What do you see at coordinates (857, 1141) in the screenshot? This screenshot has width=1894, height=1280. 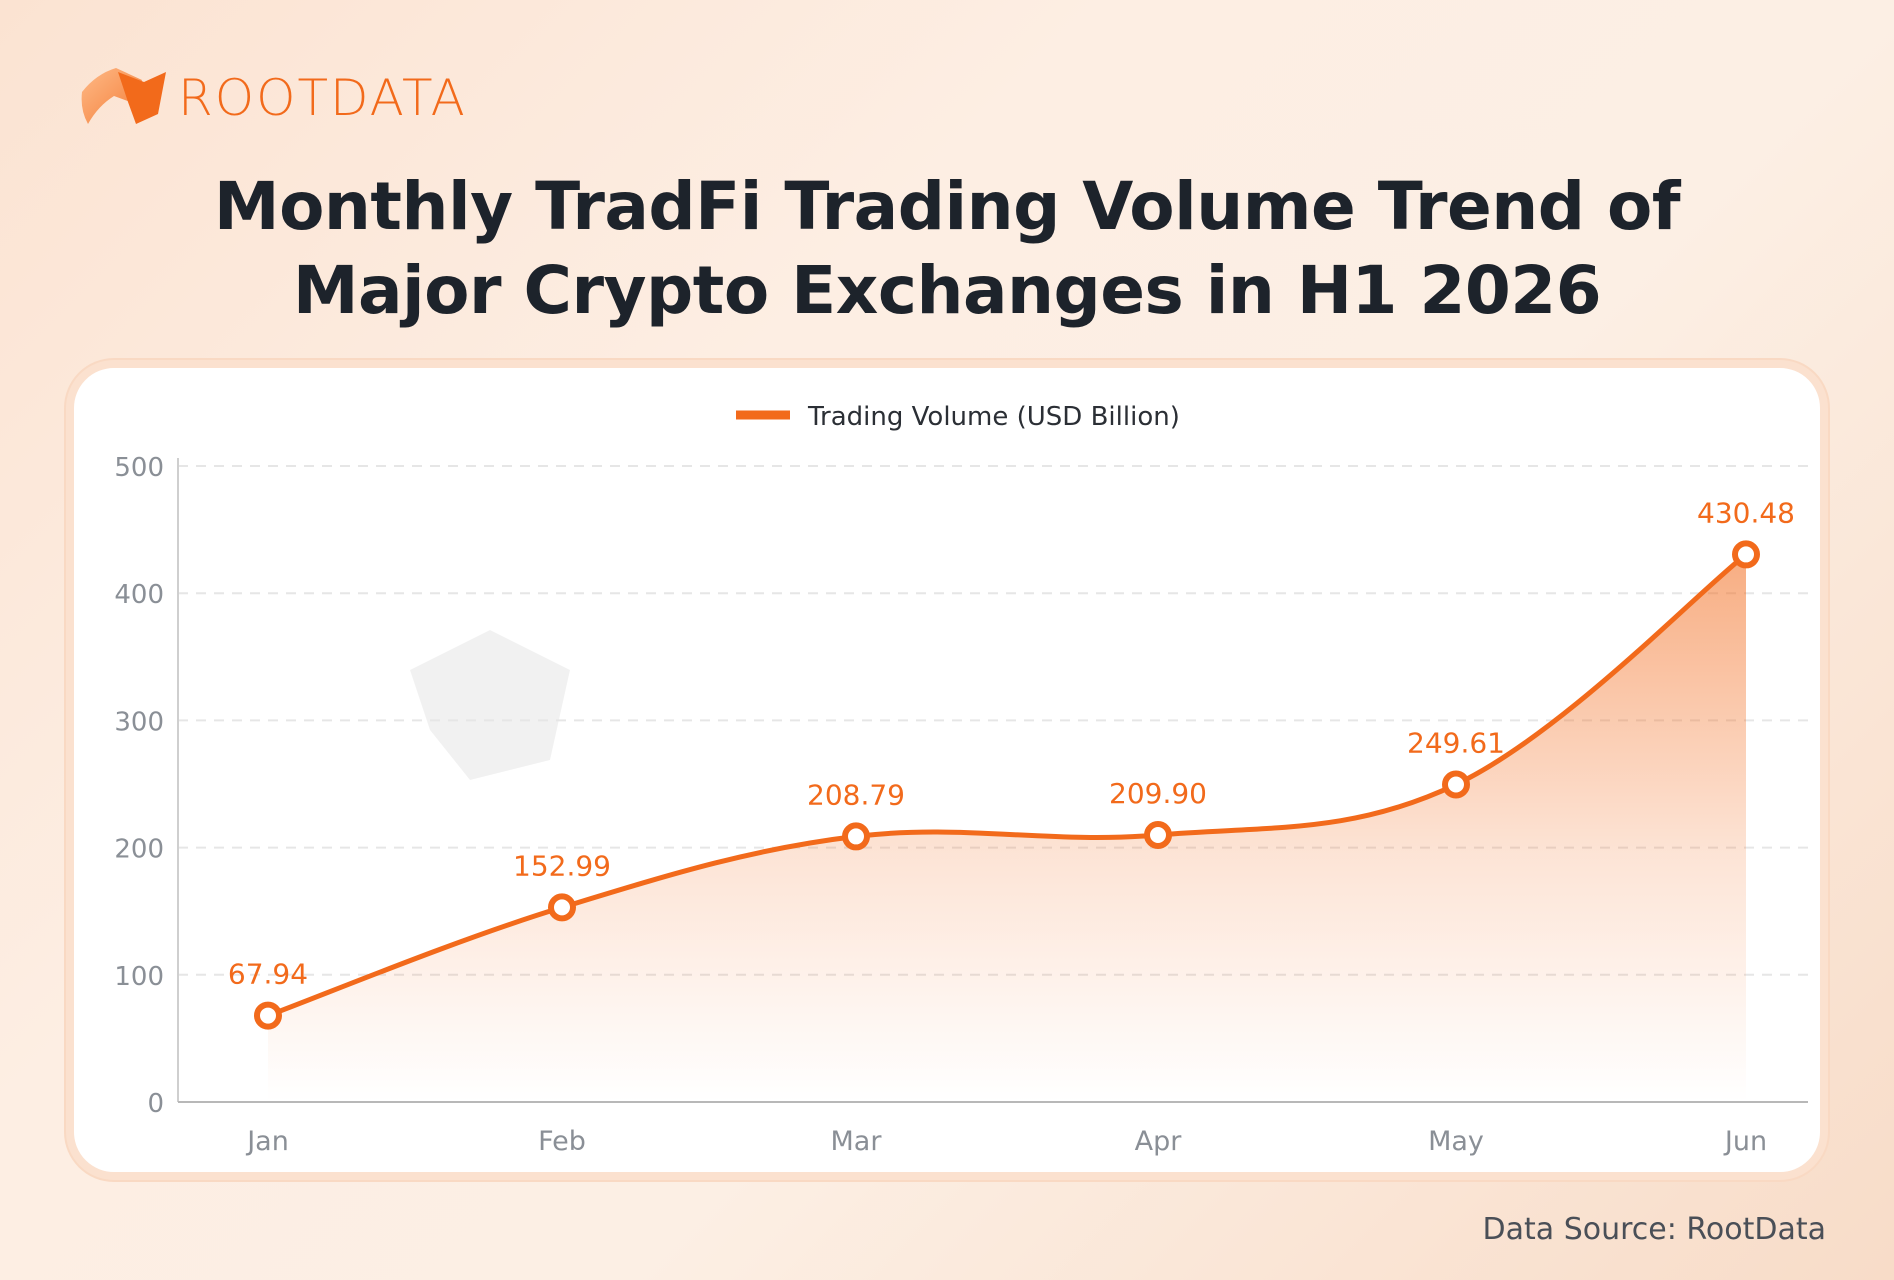 I see `x-tick-label: Mar` at bounding box center [857, 1141].